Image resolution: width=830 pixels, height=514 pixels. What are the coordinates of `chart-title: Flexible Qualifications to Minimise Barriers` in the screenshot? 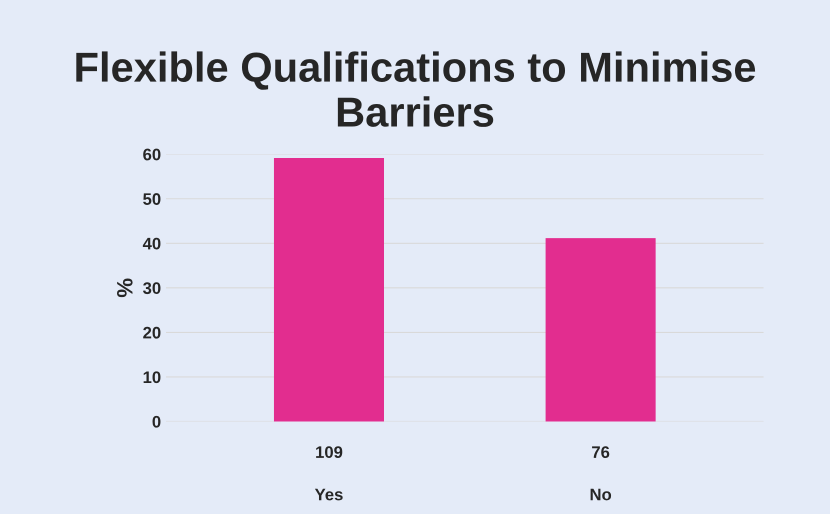 It's located at (416, 89).